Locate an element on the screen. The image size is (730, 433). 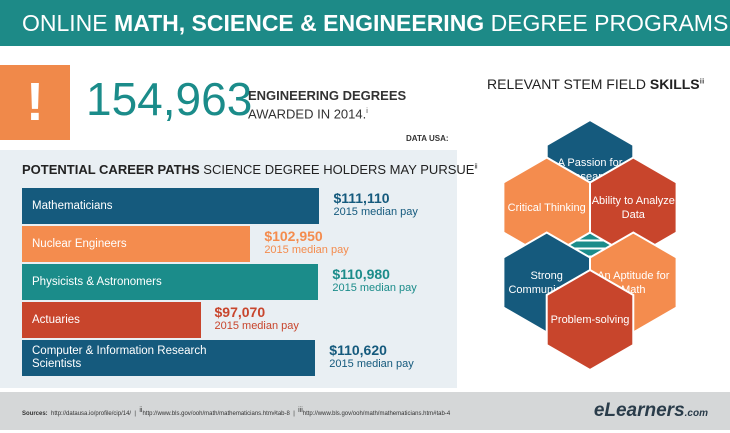
title-suffix: DEGREE PROGRAMS is located at coordinates (606, 23).